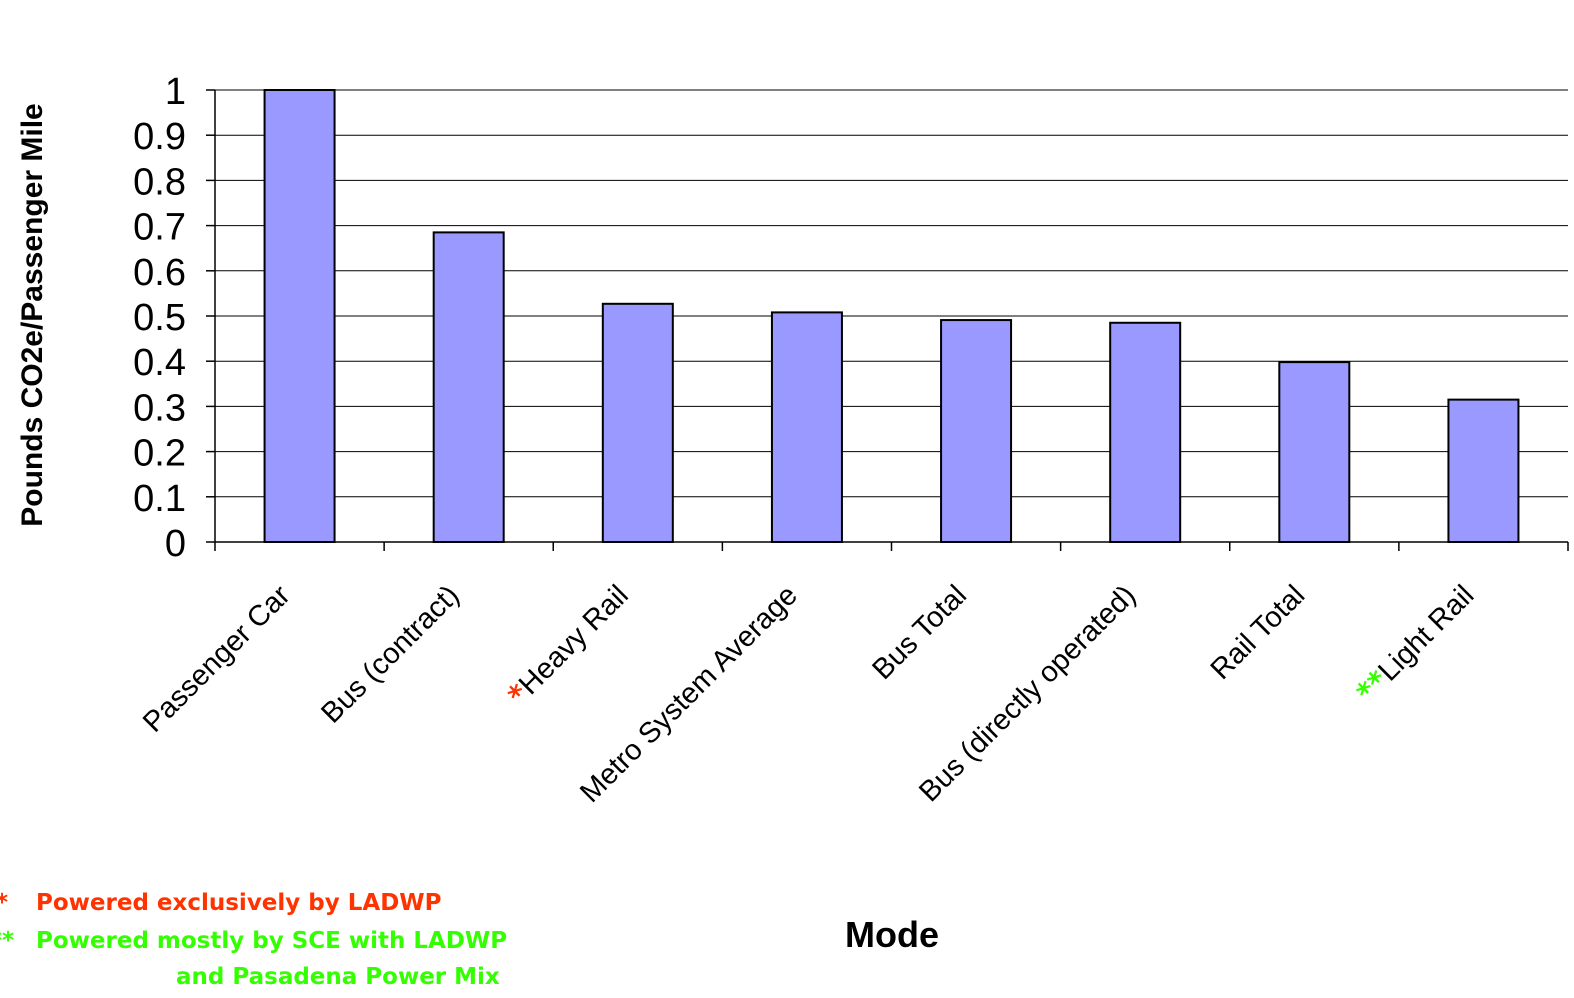  Describe the element at coordinates (976, 431) in the screenshot. I see `bar-bus-total` at that location.